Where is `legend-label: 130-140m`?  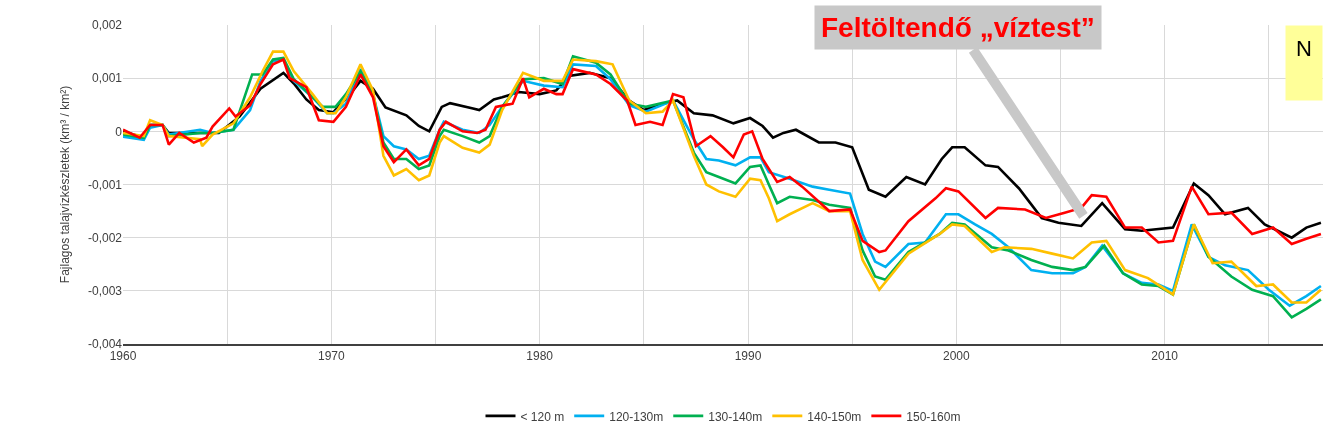
legend-label: 130-140m is located at coordinates (735, 416).